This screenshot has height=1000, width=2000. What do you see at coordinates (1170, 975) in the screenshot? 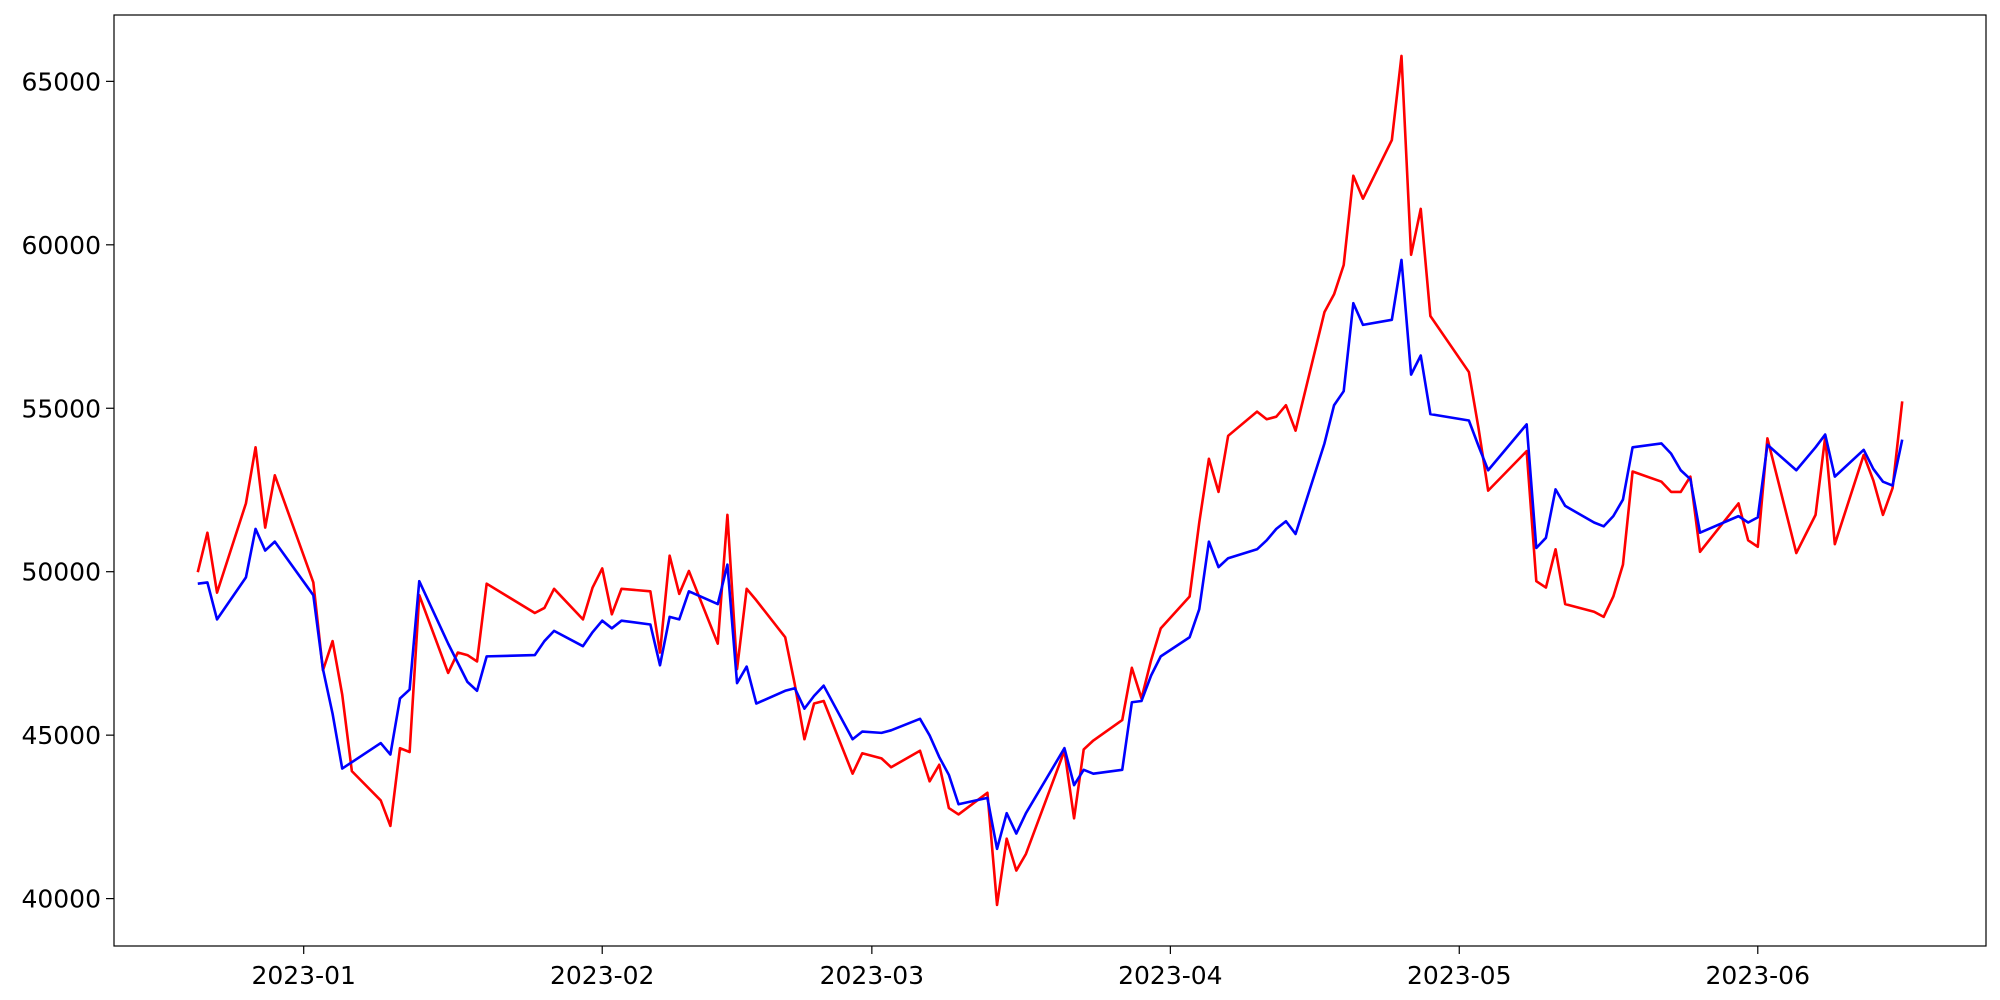
I see `x-tick-label: 2023-04` at bounding box center [1170, 975].